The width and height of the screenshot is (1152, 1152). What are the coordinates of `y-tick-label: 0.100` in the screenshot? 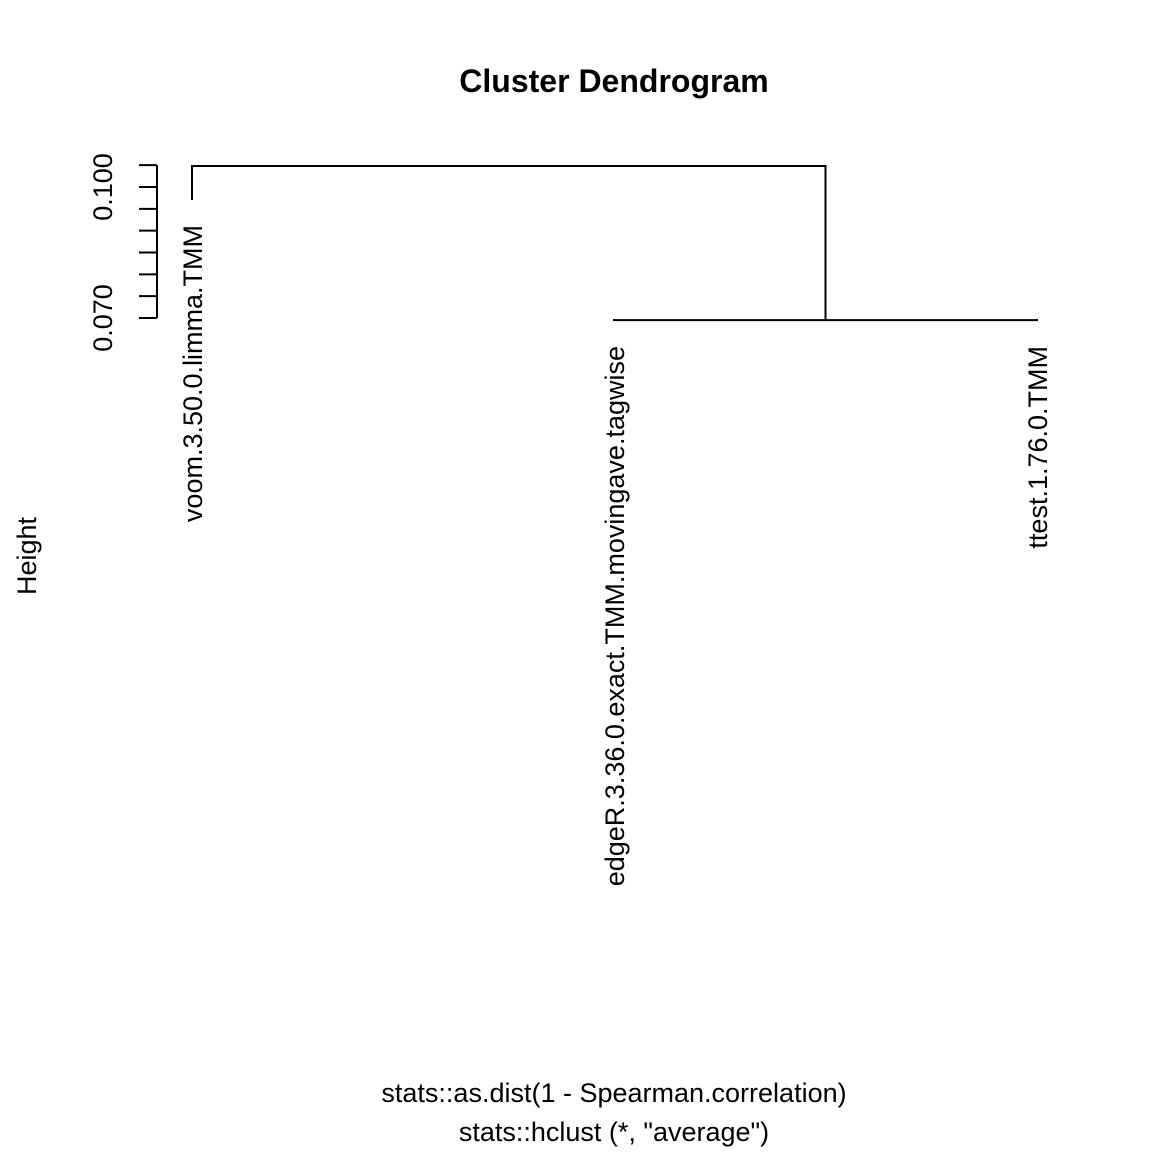 It's located at (103, 187).